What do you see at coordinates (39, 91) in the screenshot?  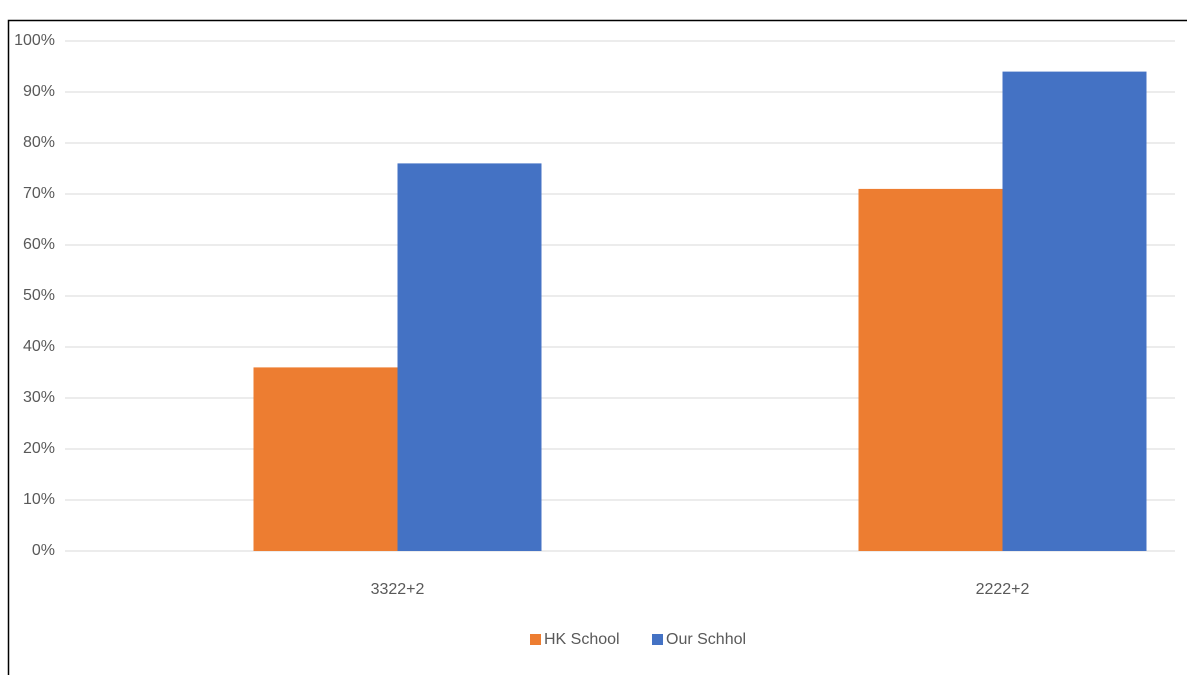 I see `y-tick-label: 90%` at bounding box center [39, 91].